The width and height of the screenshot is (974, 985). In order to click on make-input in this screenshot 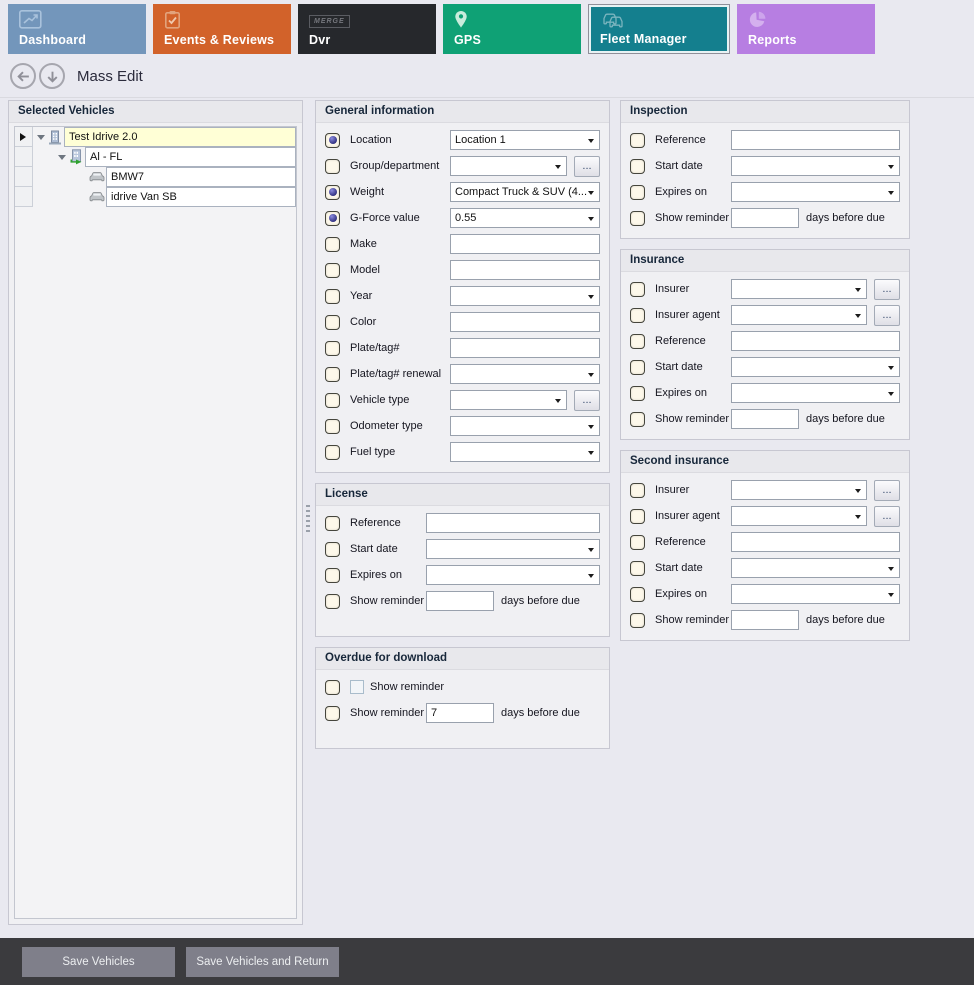, I will do `click(525, 244)`.